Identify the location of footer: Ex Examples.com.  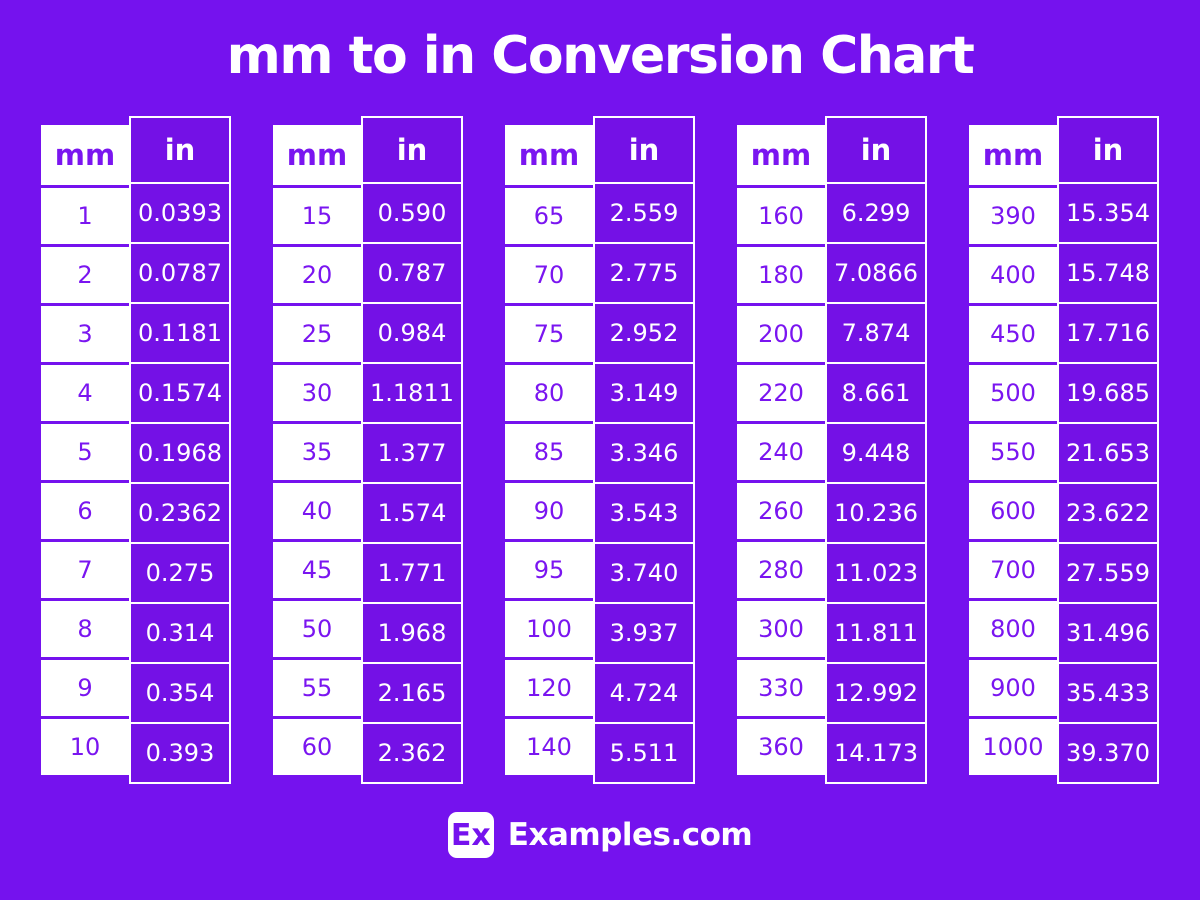
(600, 835).